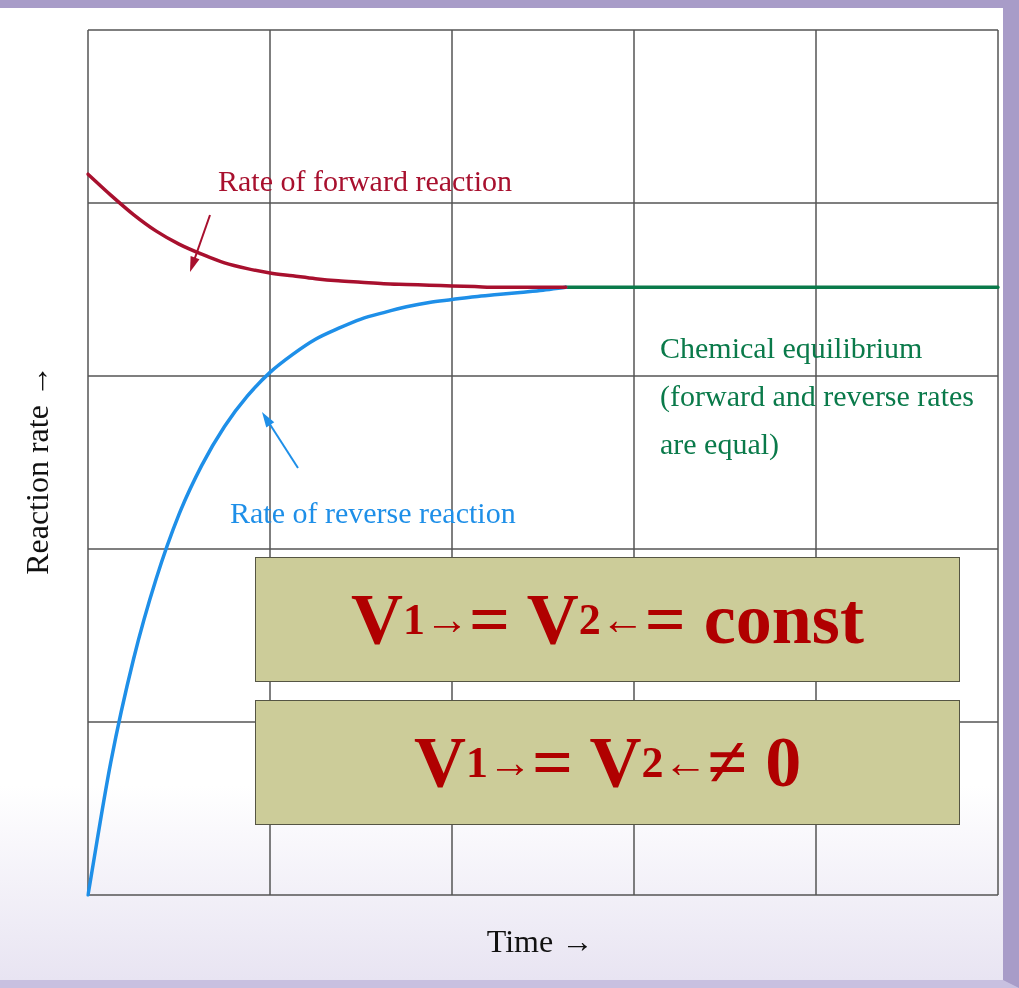 The height and width of the screenshot is (988, 1019). I want to click on series-label: Rate of forward reaction, so click(365, 180).